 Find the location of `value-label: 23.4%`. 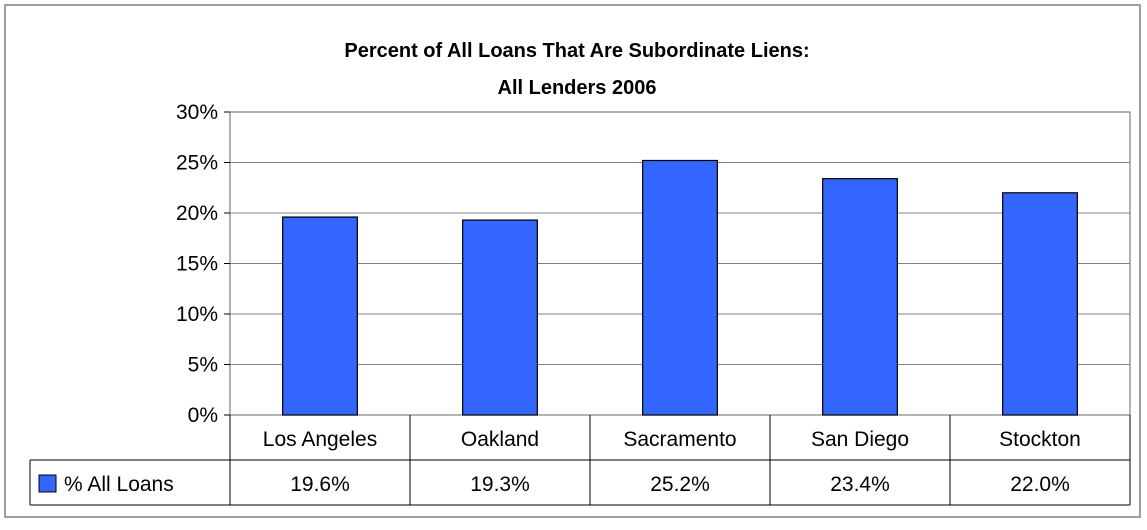

value-label: 23.4% is located at coordinates (860, 484).